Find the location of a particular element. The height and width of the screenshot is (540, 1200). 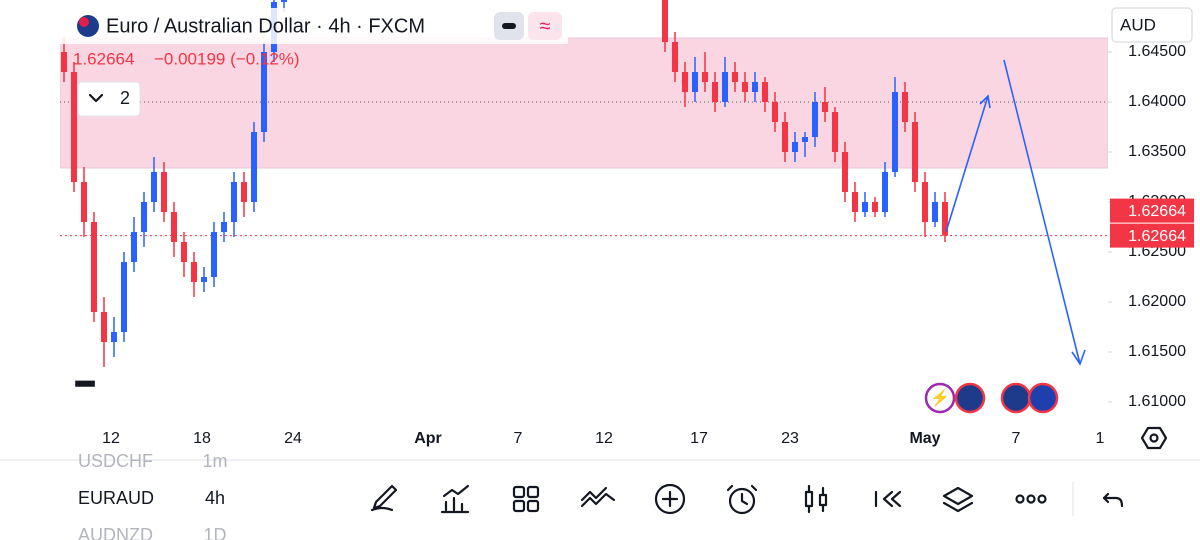

events: ⚡ is located at coordinates (991, 398).